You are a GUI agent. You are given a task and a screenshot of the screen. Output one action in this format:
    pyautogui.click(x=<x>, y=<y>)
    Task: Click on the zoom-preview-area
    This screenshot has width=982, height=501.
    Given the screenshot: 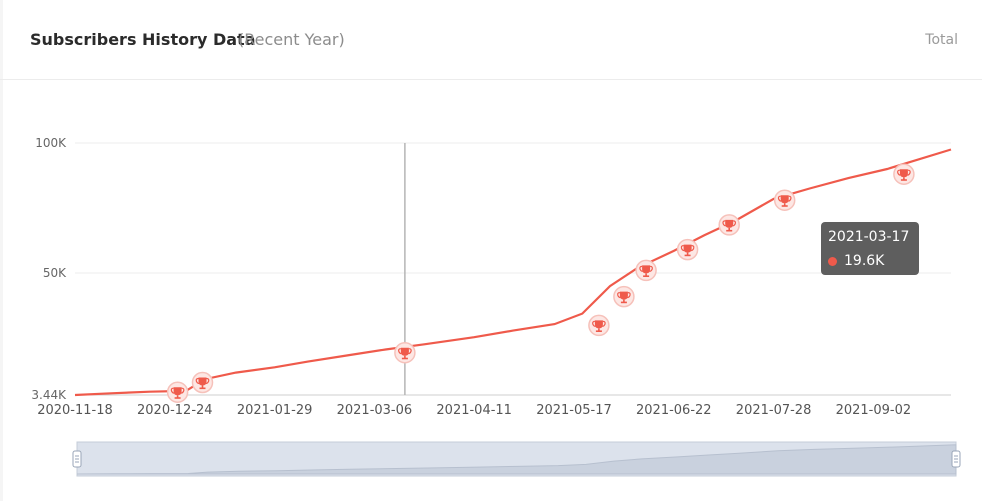 What is the action you would take?
    pyautogui.click(x=516, y=459)
    